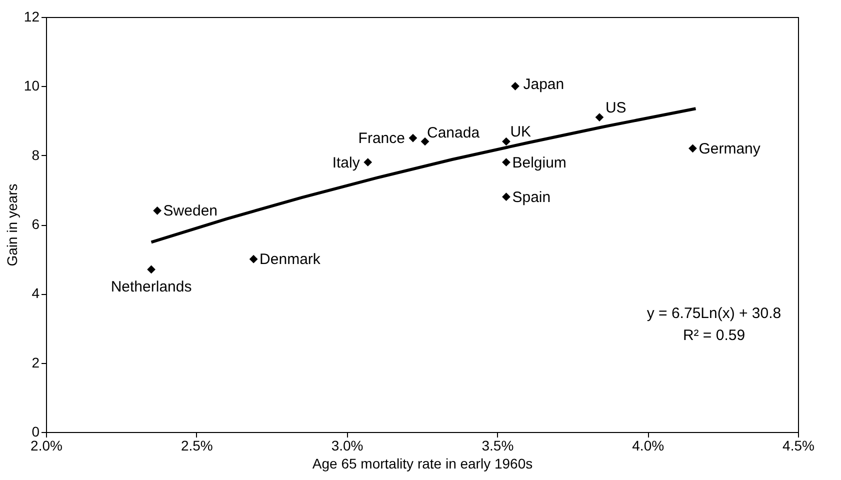 This screenshot has width=841, height=480. What do you see at coordinates (498, 446) in the screenshot?
I see `x-tick-label: 3.5%` at bounding box center [498, 446].